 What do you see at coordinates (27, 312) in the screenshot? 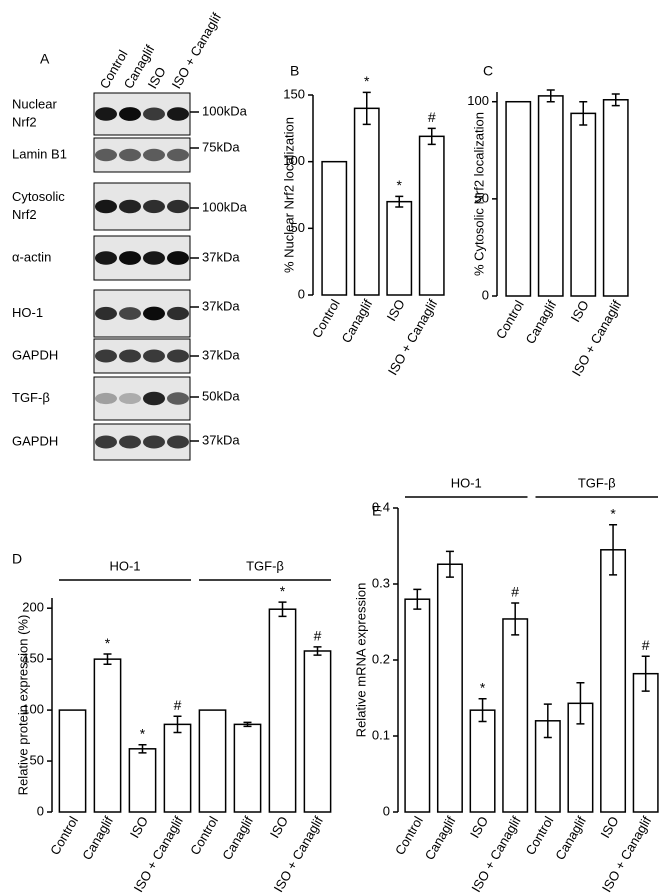
I see `row-label: HO-1` at bounding box center [27, 312].